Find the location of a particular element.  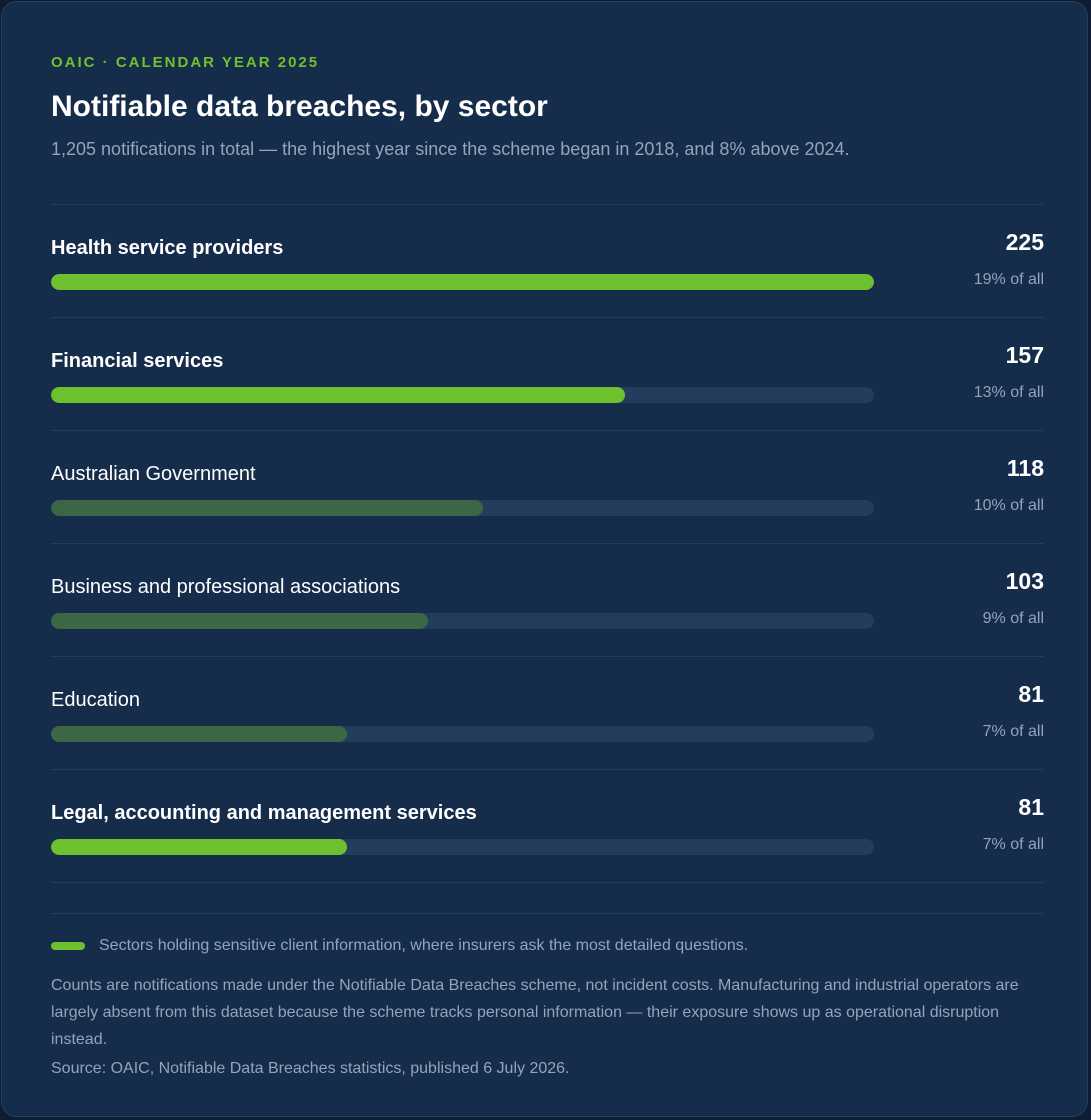

bar-percent: 10% of all is located at coordinates (1008, 505).